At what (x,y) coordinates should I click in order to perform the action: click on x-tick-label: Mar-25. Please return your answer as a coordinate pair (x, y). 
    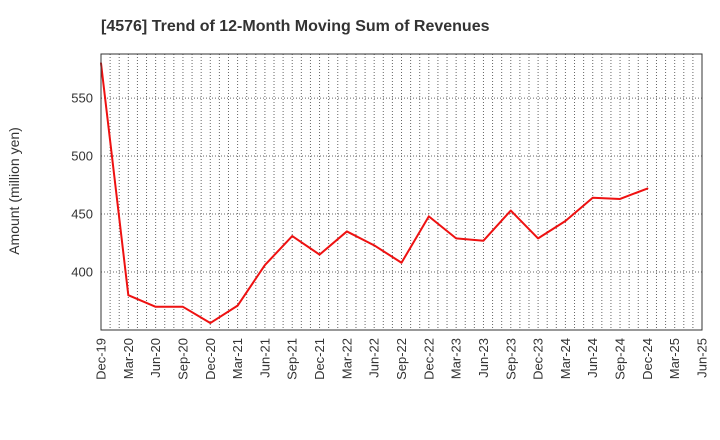
    Looking at the image, I should click on (674, 358).